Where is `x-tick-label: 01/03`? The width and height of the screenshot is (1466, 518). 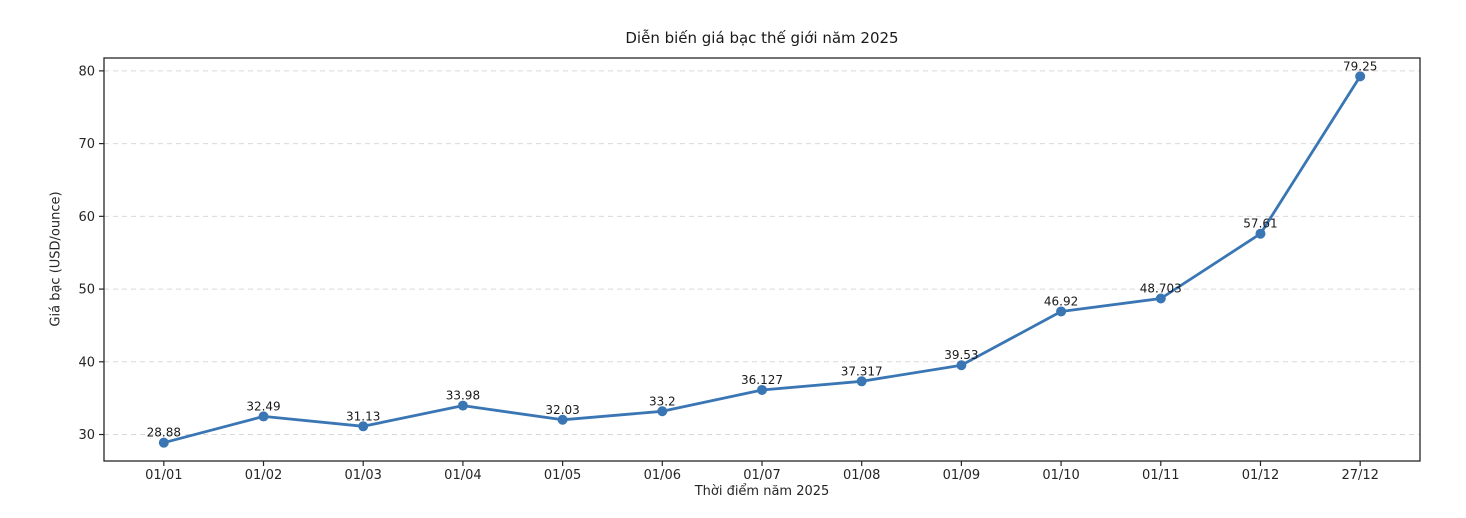
x-tick-label: 01/03 is located at coordinates (362, 475).